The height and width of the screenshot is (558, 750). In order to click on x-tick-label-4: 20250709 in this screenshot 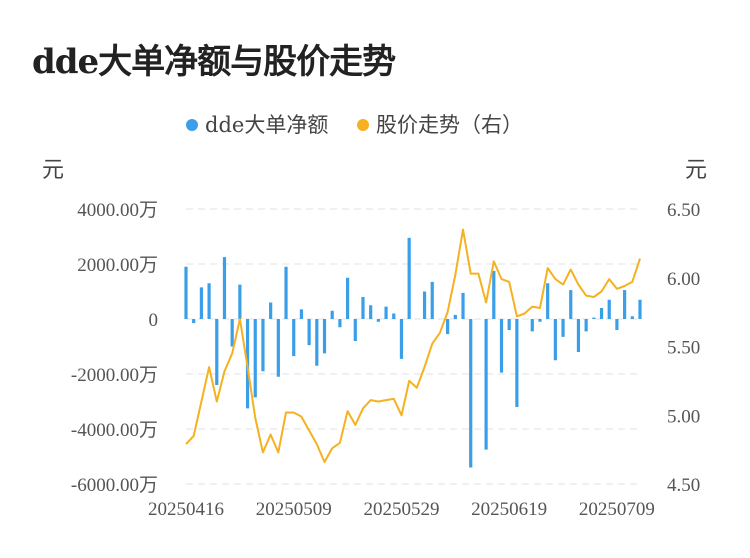, I will do `click(617, 509)`.